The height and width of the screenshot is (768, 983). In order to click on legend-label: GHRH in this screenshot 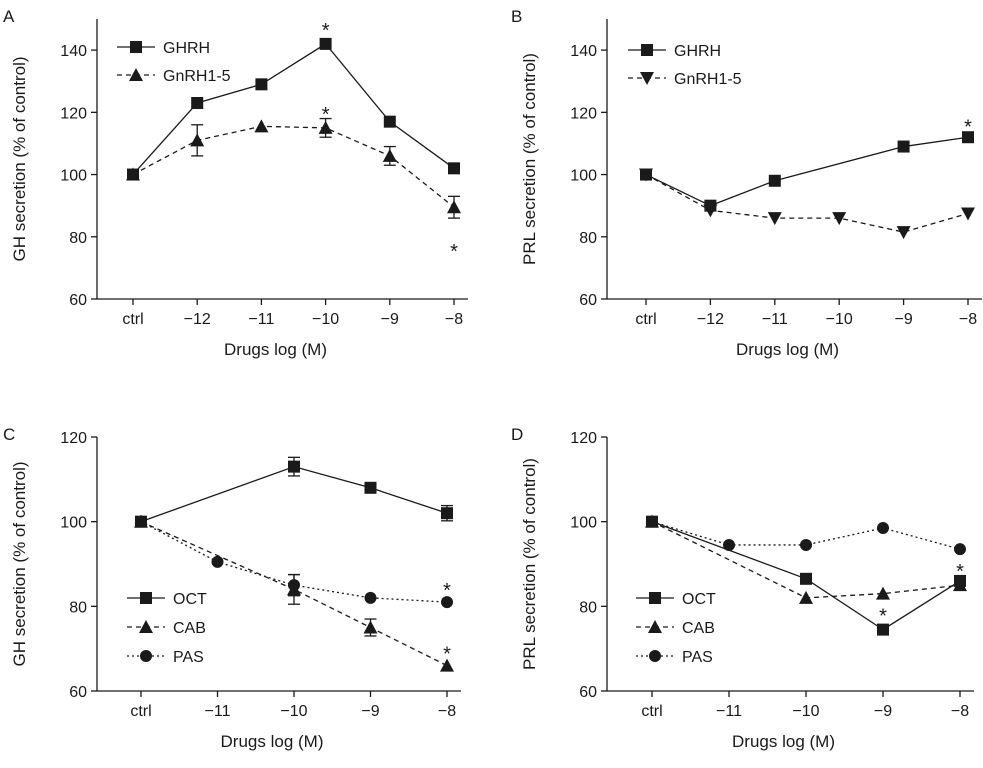, I will do `click(186, 48)`.